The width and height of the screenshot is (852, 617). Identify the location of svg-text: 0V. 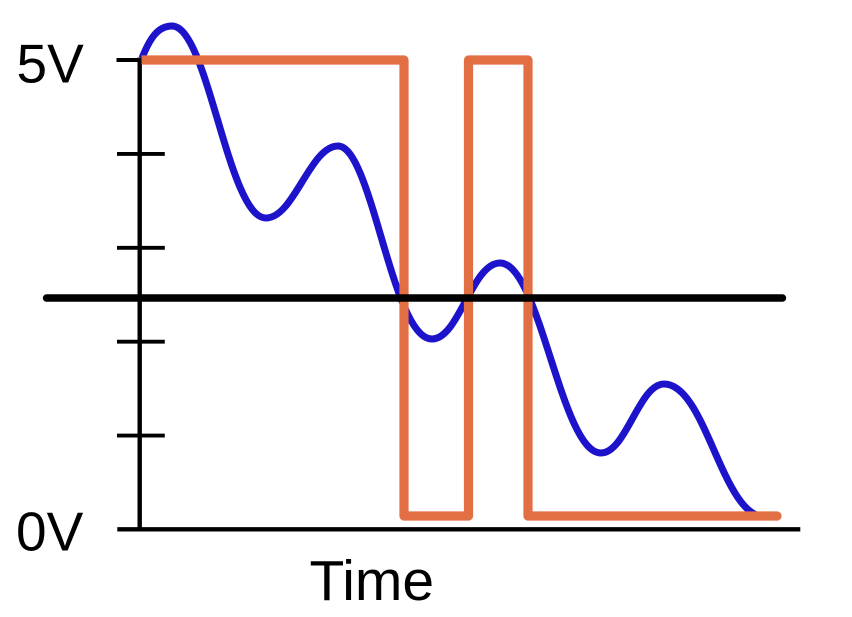
(50, 532).